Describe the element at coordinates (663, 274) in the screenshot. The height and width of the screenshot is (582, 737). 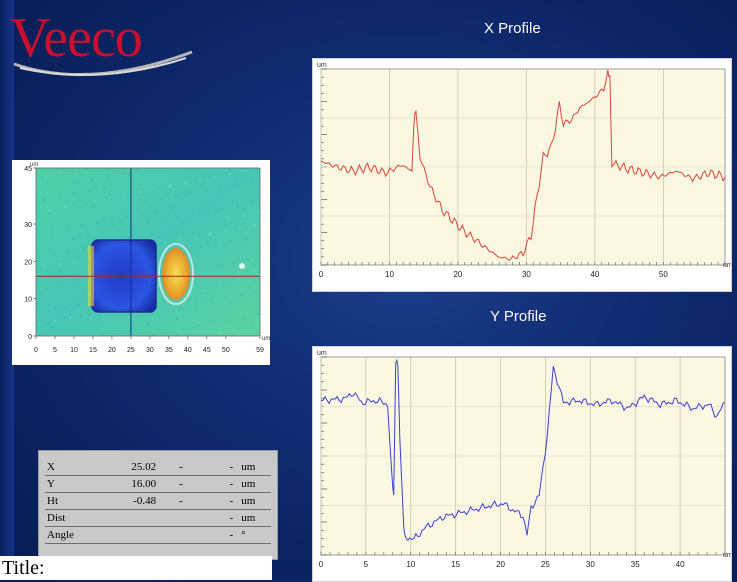
I see `x-profile-x-tick-label: 50` at that location.